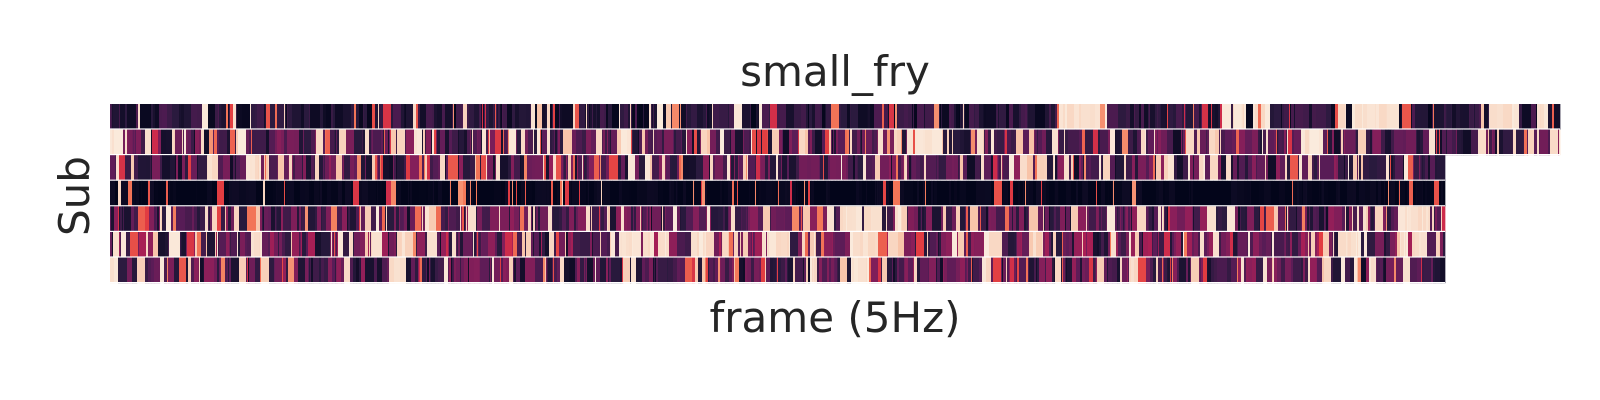 This screenshot has height=400, width=1600. Describe the element at coordinates (835, 155) in the screenshot. I see `row-separator` at that location.